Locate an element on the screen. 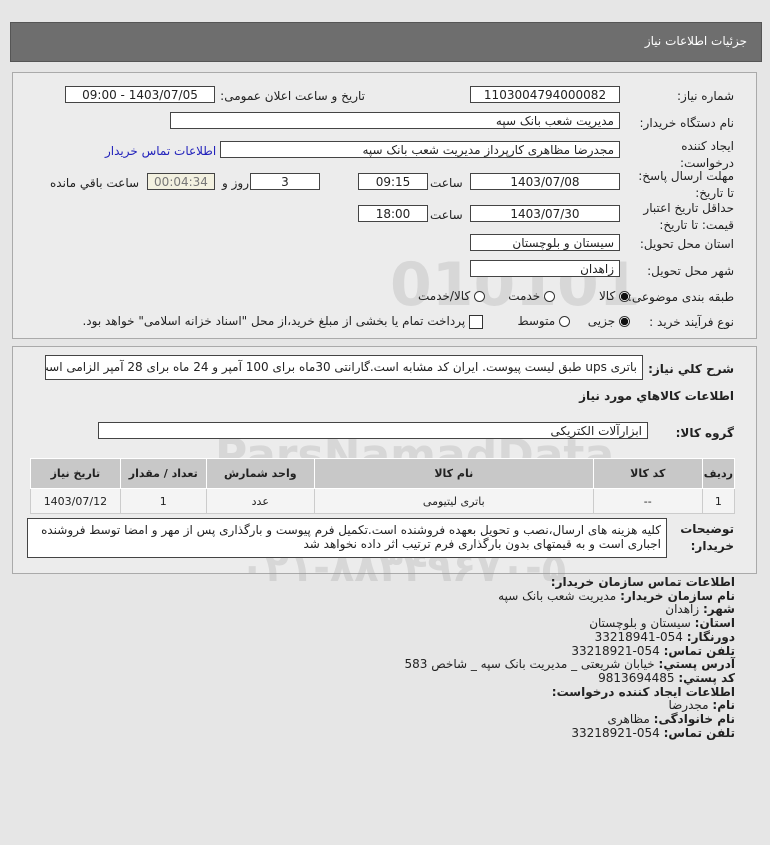 The image size is (770, 845). col-name: نام کالا is located at coordinates (453, 473).